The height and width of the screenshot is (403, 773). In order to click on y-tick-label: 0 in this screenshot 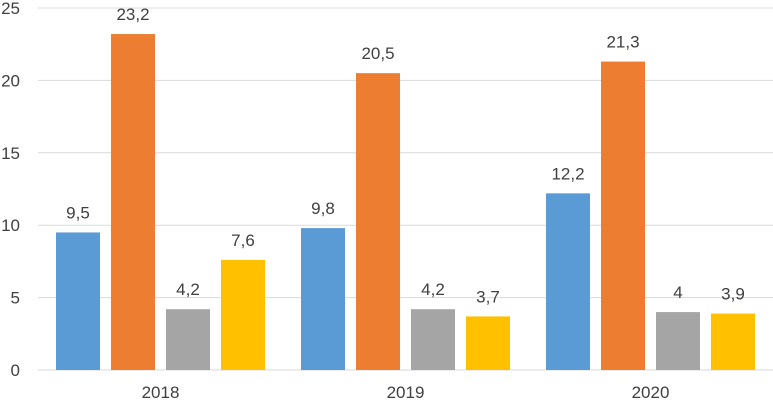, I will do `click(15, 370)`.